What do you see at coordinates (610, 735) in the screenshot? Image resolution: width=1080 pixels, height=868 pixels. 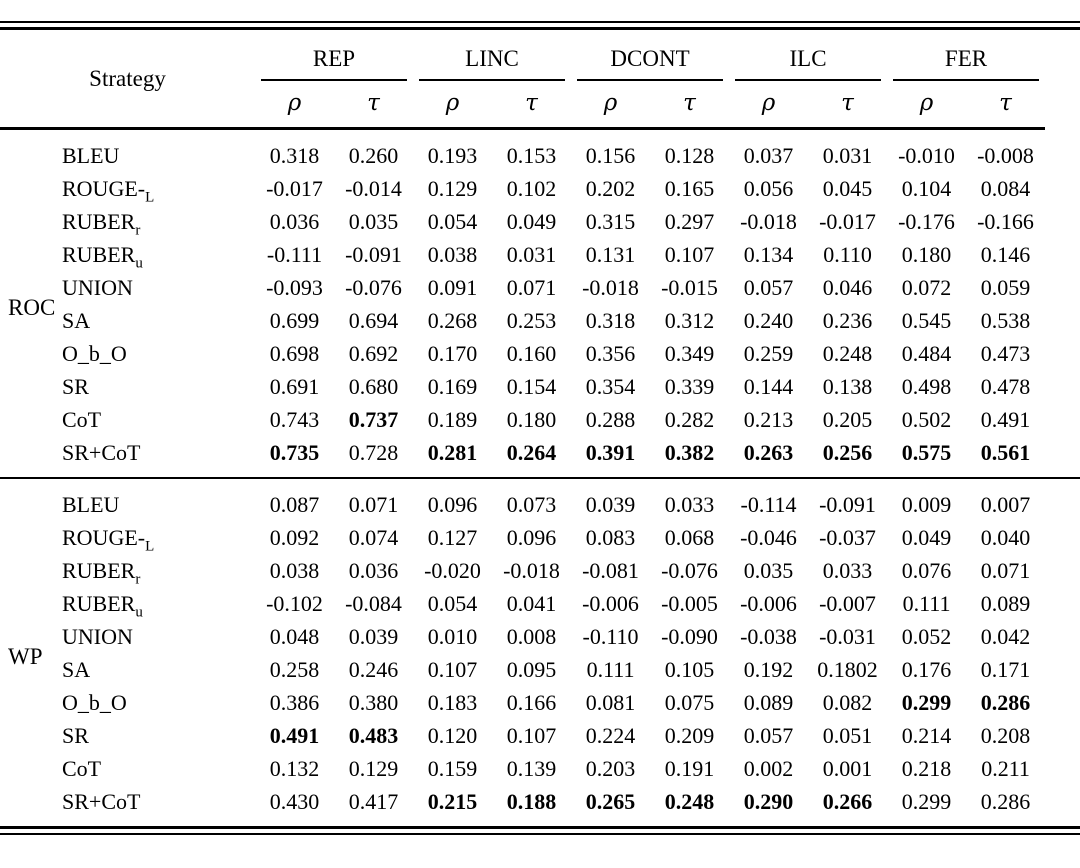 I see `value-cell: 0.224` at bounding box center [610, 735].